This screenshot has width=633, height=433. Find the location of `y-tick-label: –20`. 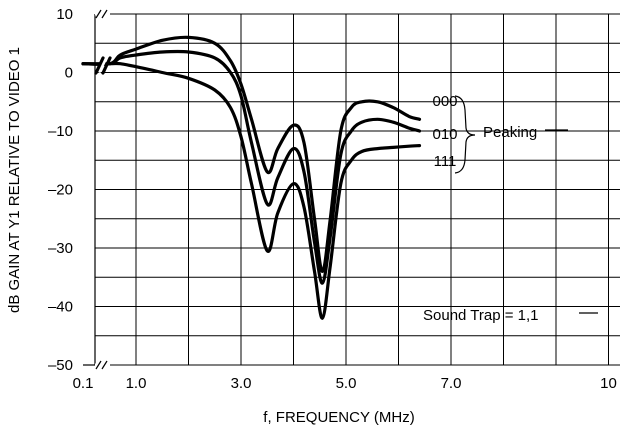

y-tick-label: –20 is located at coordinates (60, 190).